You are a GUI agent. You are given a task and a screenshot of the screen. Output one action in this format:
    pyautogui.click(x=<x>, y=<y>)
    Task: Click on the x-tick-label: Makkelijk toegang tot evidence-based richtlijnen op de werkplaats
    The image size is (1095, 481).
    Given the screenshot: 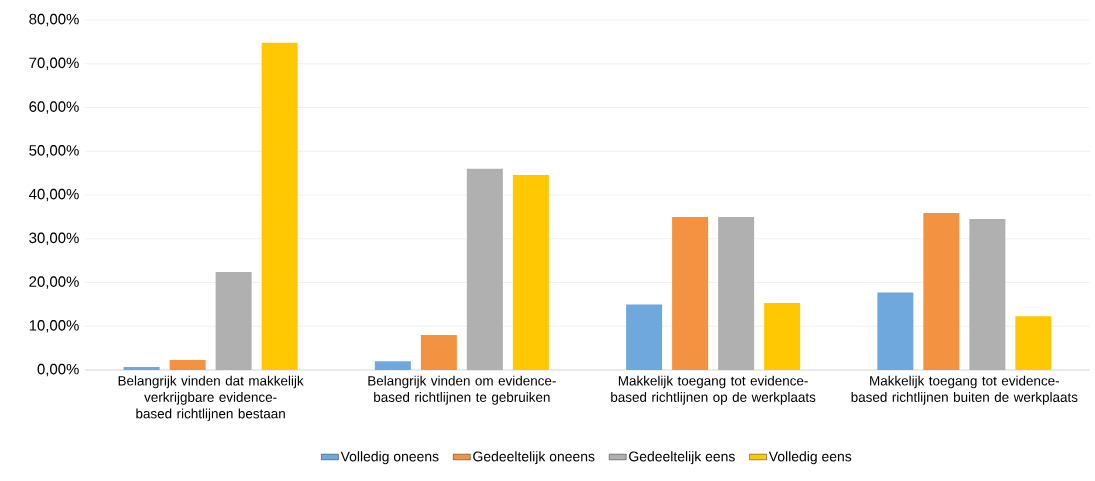 What is the action you would take?
    pyautogui.click(x=713, y=390)
    